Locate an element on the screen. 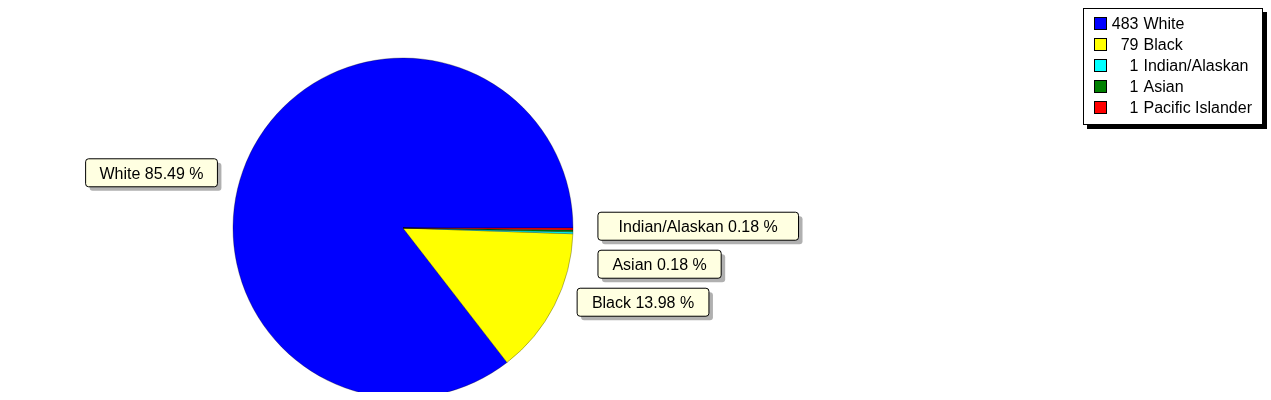 Image resolution: width=1271 pixels, height=400 pixels. category-label: Asian 0.18 % is located at coordinates (659, 265).